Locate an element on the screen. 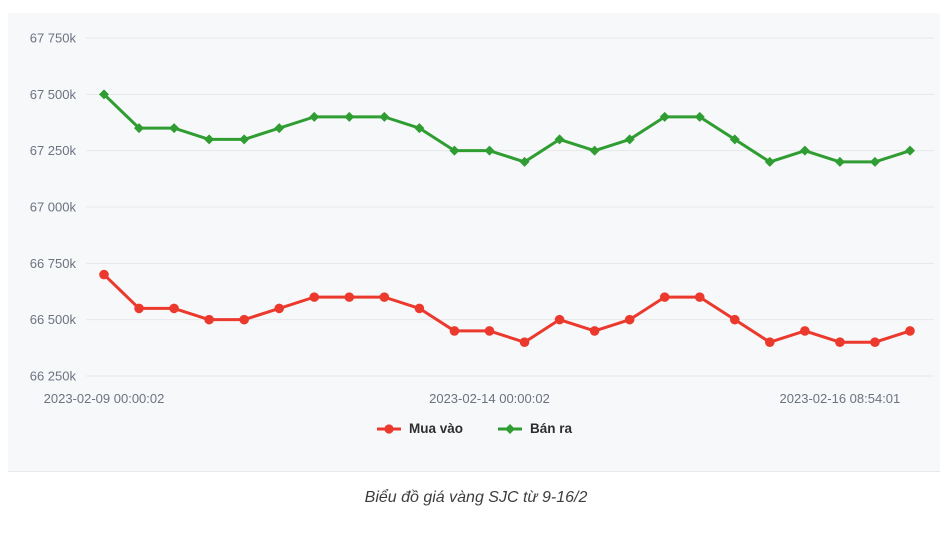  legend-item-mua-vao: Mua vào is located at coordinates (419, 428).